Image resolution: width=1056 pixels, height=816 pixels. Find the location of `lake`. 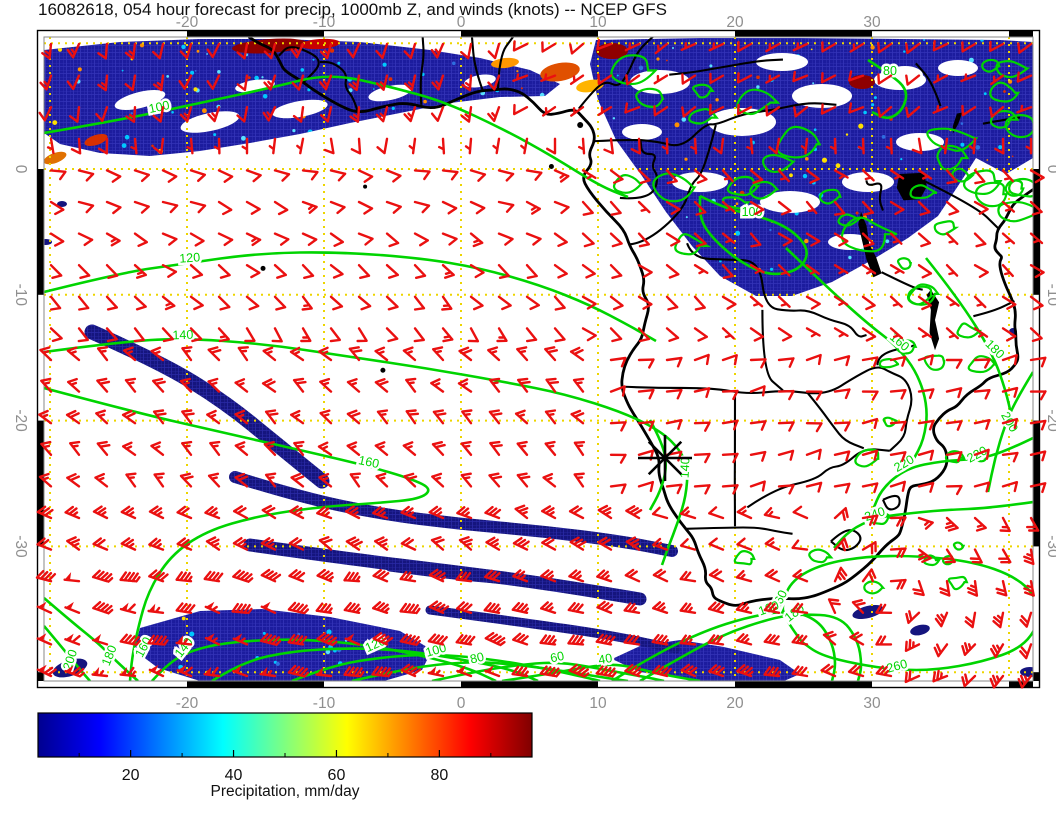

lake is located at coordinates (911, 186).